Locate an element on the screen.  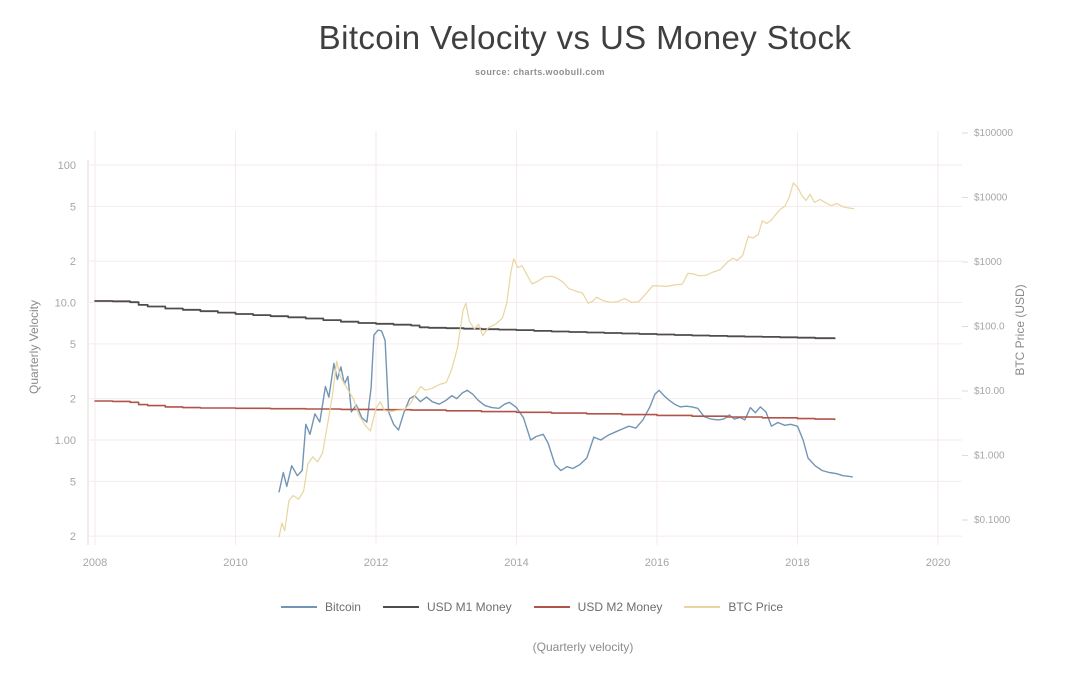
legend-item-usd-m2: USD M2 Money is located at coordinates (598, 607).